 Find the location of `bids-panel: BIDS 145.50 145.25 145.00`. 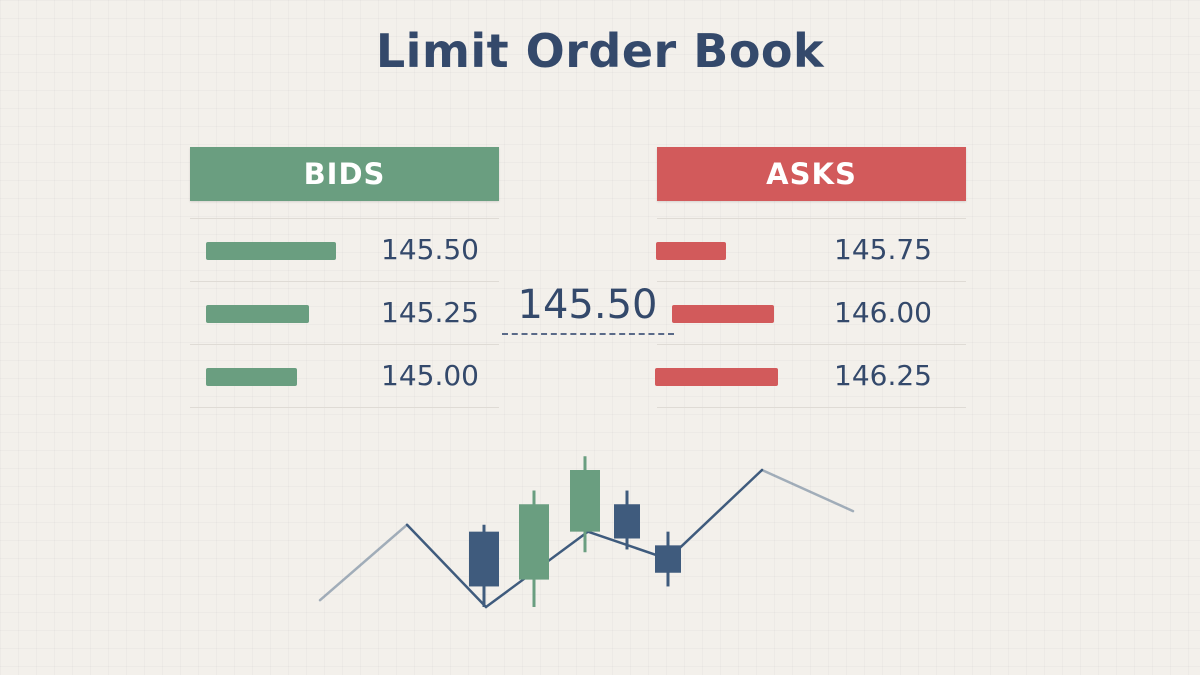

bids-panel: BIDS 145.50 145.25 145.00 is located at coordinates (344, 277).